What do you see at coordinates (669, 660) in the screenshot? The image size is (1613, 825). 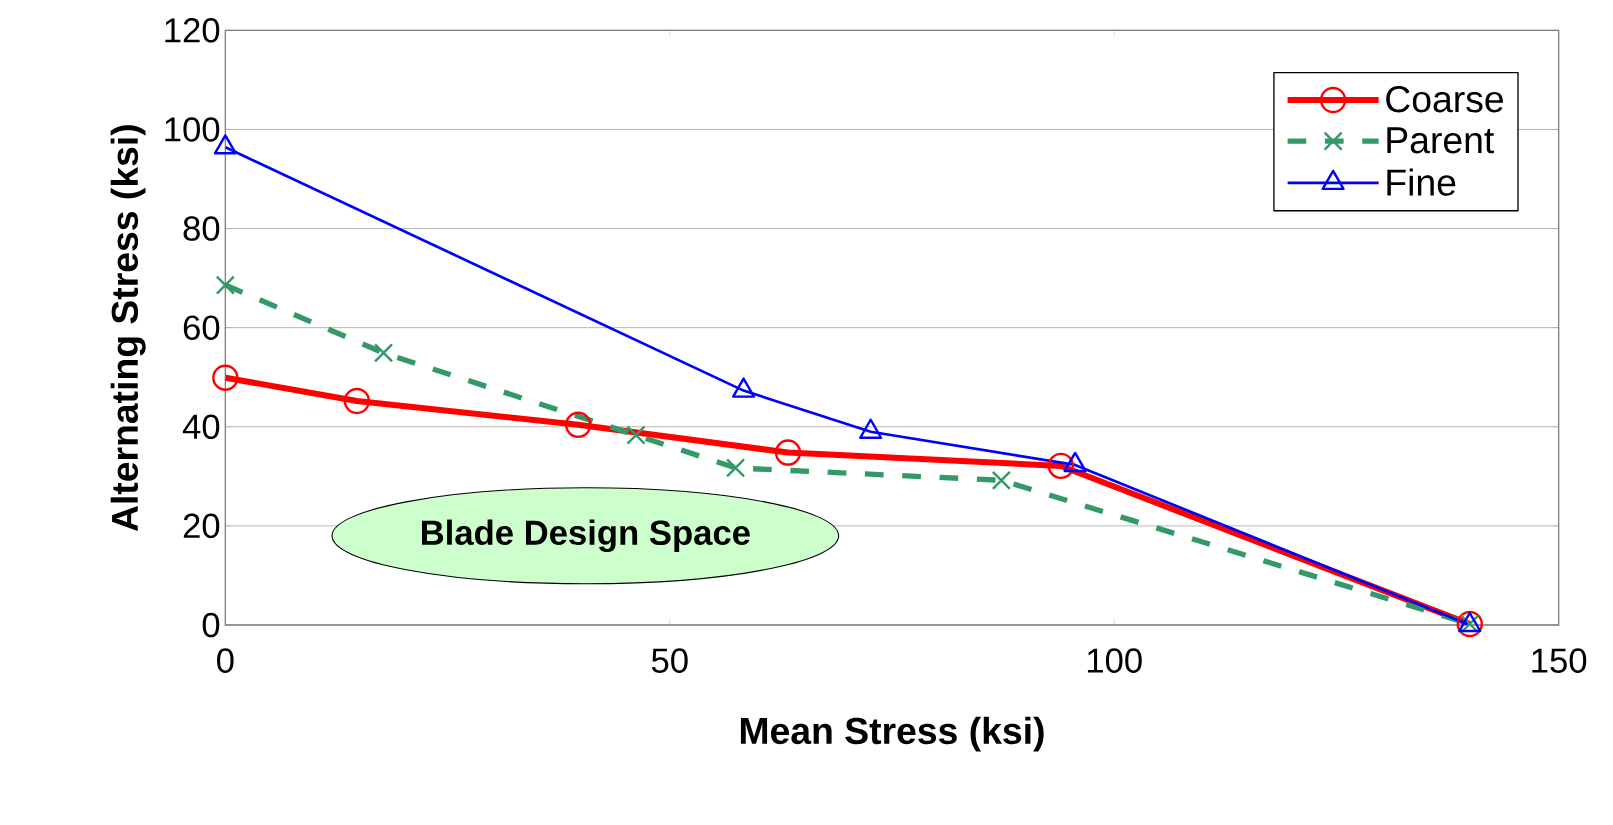 I see `x-tick-label: 50` at bounding box center [669, 660].